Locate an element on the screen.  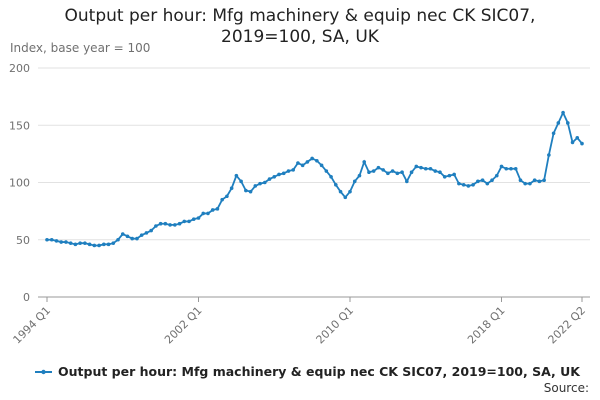
y-tick-label: 200 is located at coordinates (19, 68).